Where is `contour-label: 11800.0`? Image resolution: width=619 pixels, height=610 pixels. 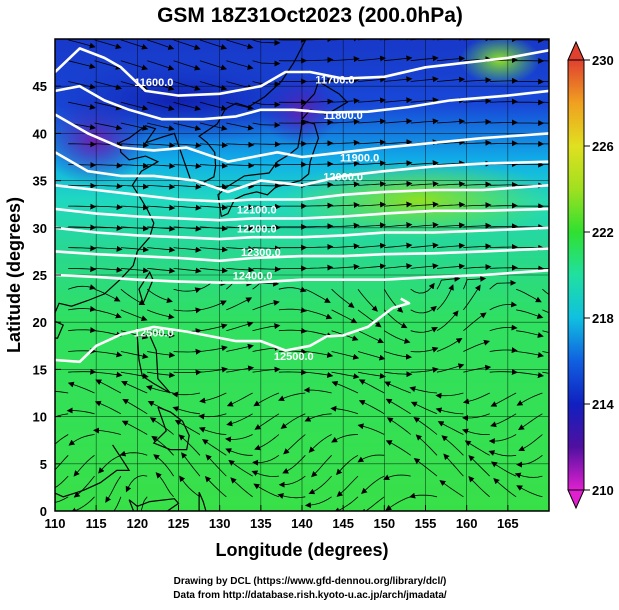 contour-label: 11800.0 is located at coordinates (343, 116).